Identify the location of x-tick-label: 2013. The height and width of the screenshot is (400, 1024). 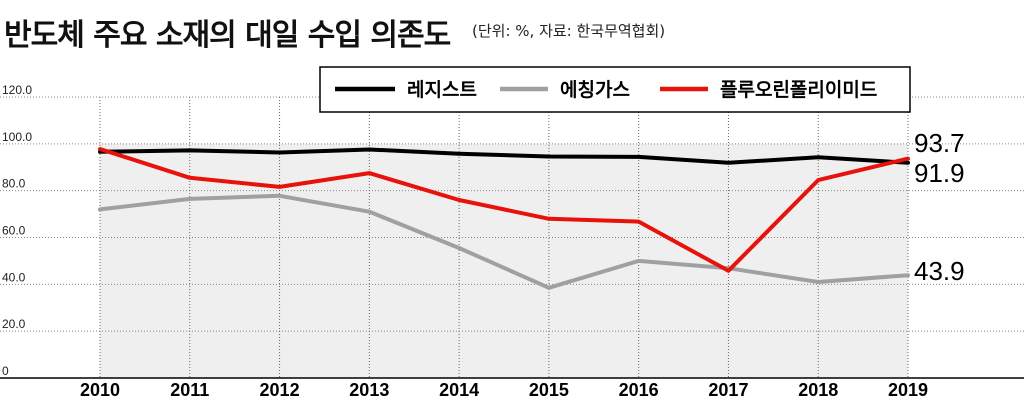
(369, 390).